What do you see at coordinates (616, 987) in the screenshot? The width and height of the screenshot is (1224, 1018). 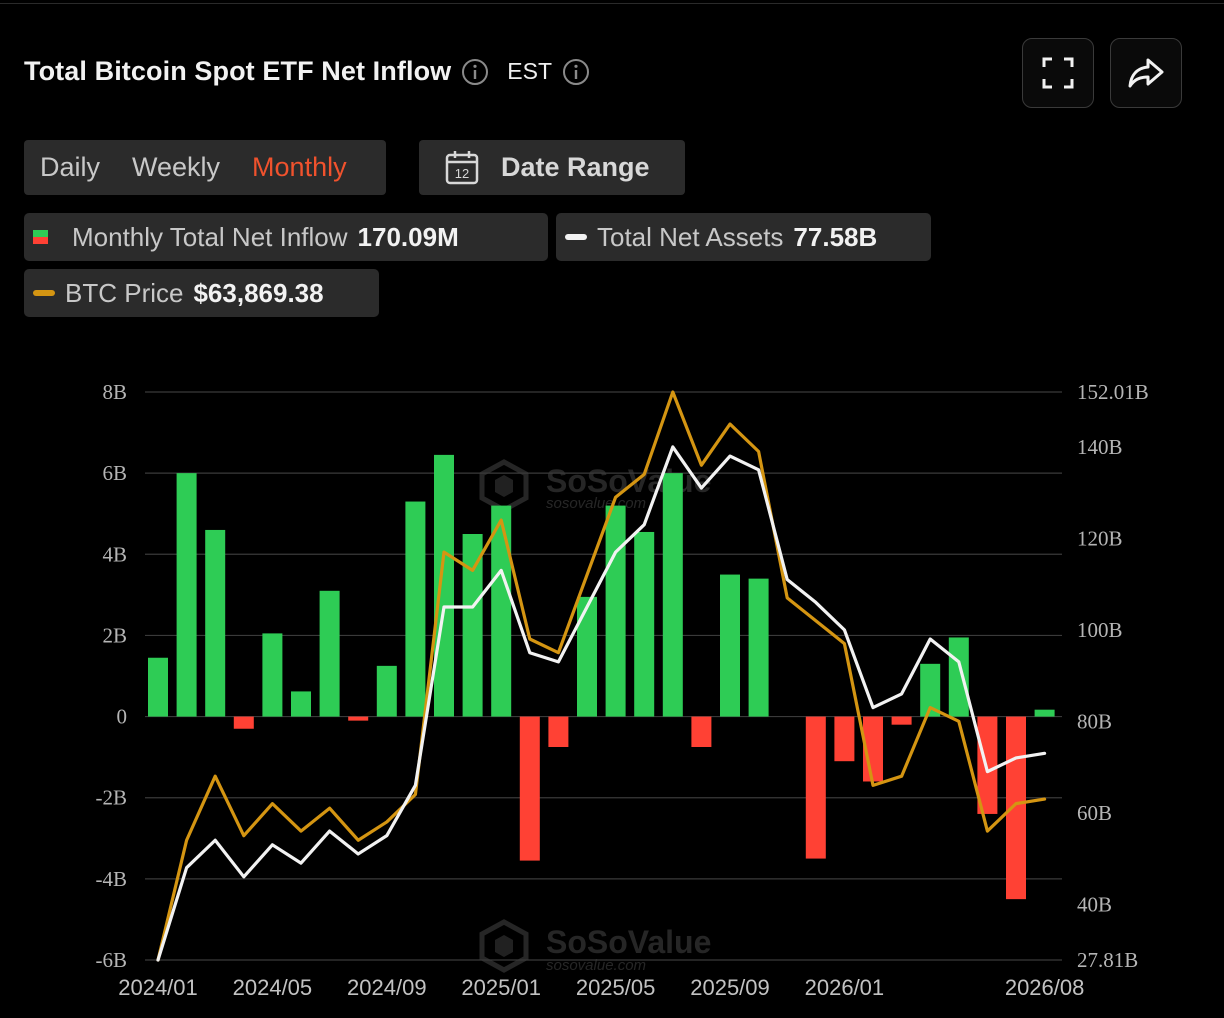 I see `x-tick-label: 2025/05` at bounding box center [616, 987].